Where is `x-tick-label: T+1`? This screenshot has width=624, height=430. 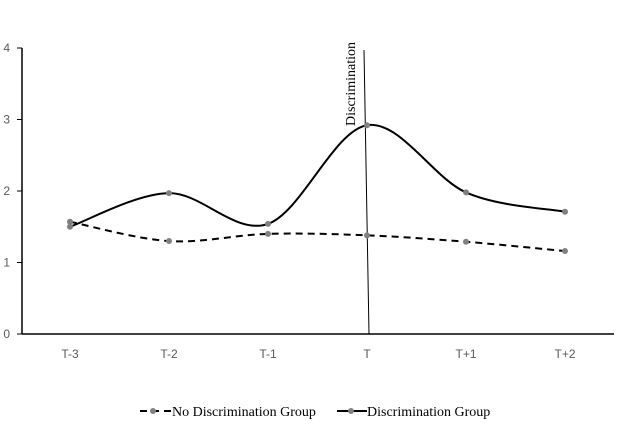
x-tick-label: T+1 is located at coordinates (465, 354).